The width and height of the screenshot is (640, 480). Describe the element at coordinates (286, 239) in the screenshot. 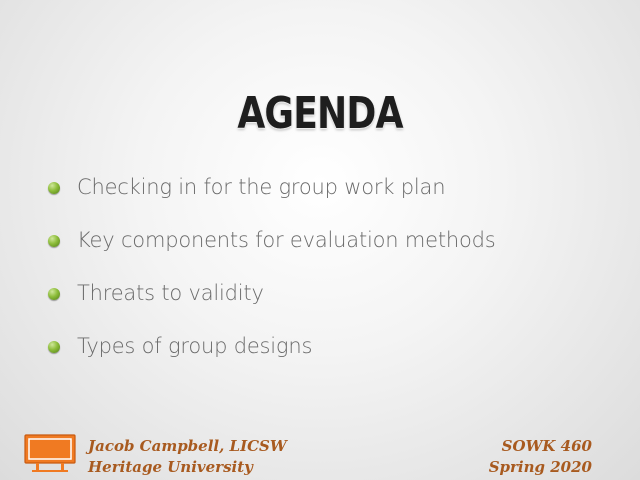

I see `bullet-text: Key components for evaluation methods` at that location.